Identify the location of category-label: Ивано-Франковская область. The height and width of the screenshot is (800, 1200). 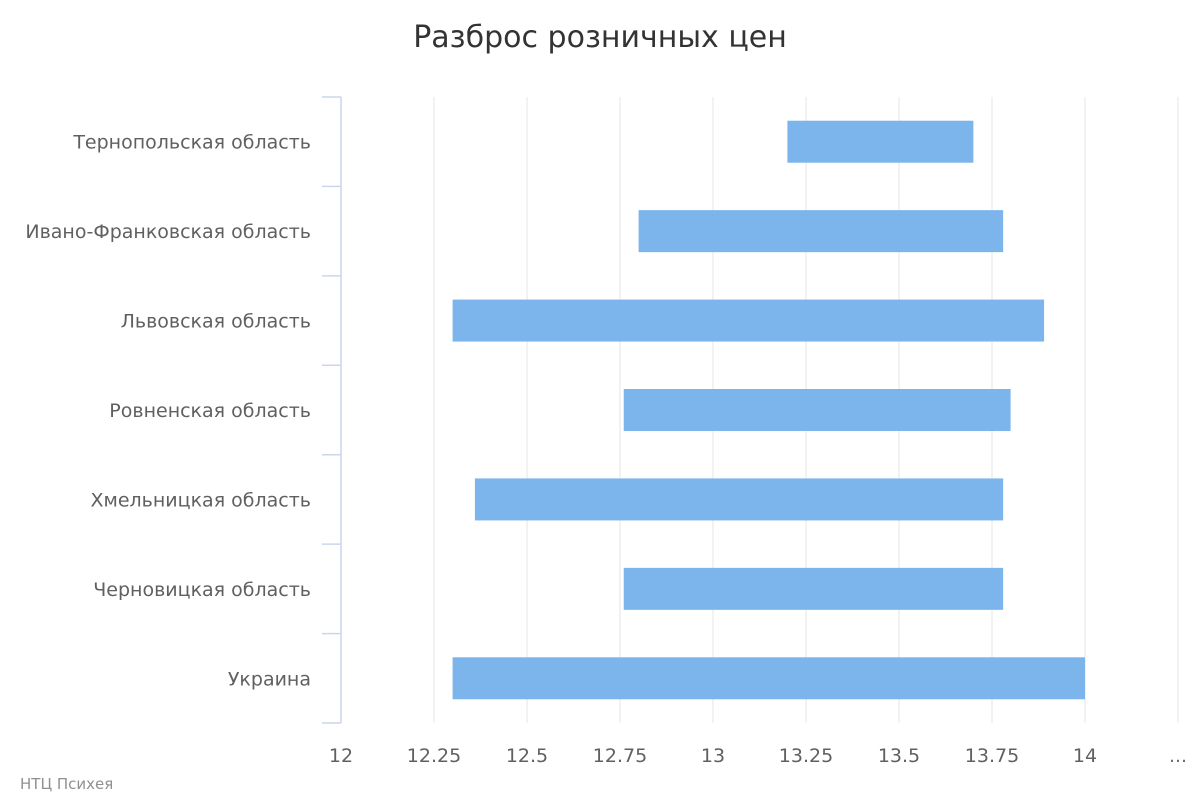
(168, 232).